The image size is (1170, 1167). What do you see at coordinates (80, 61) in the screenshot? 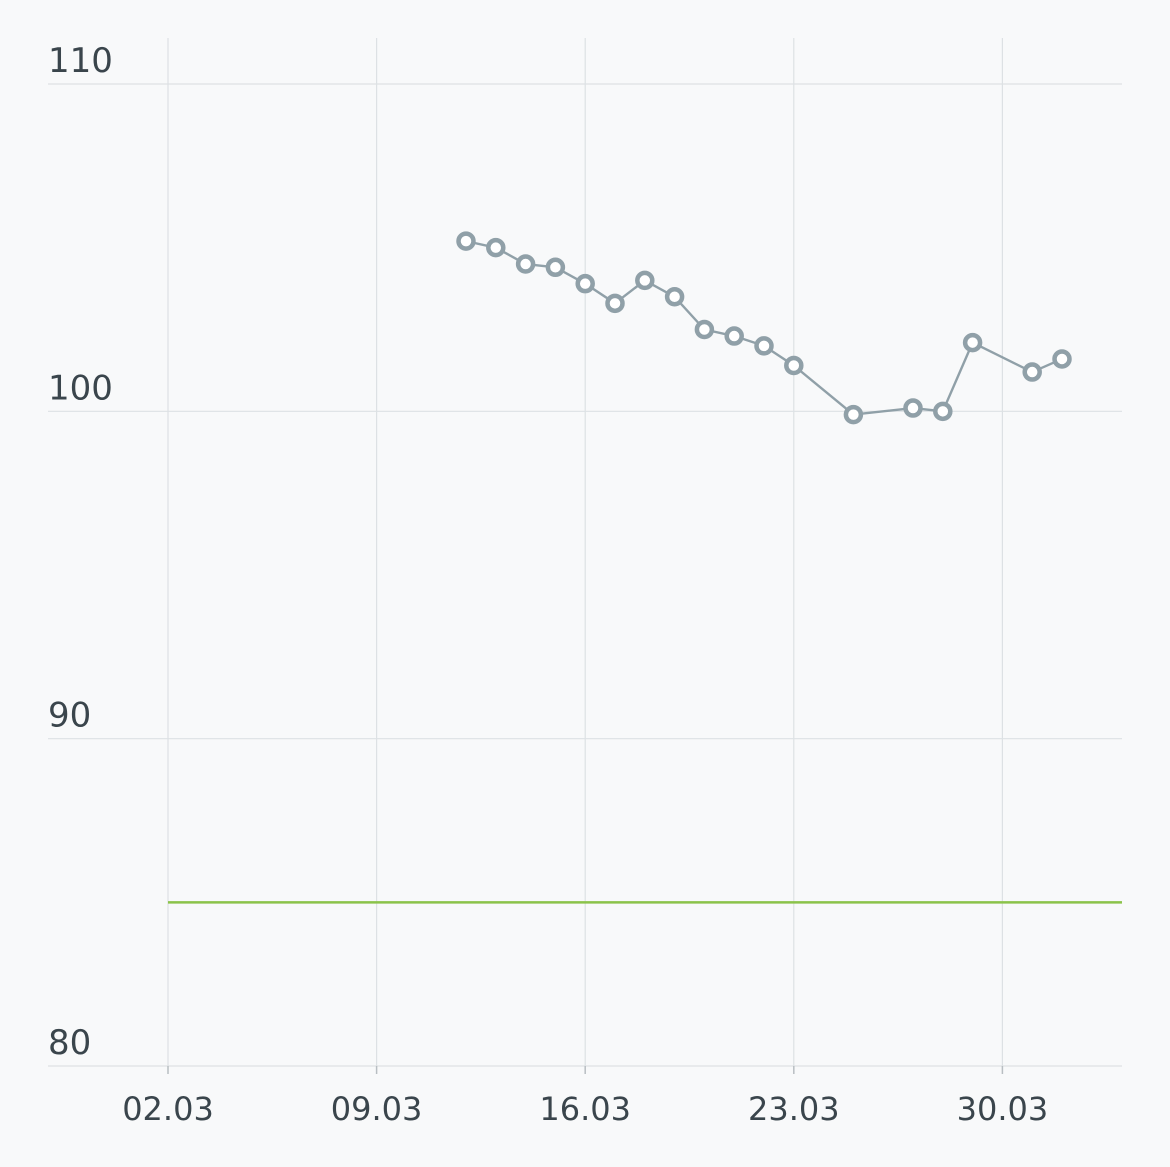
I see `y-tick-label: 110` at bounding box center [80, 61].